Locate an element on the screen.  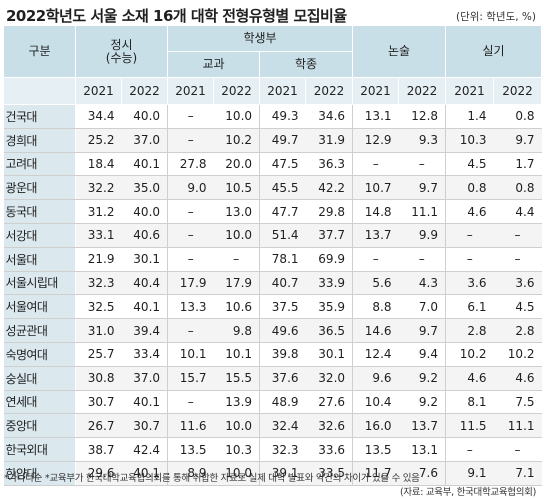
table-cell: 39.8 is located at coordinates (282, 354).